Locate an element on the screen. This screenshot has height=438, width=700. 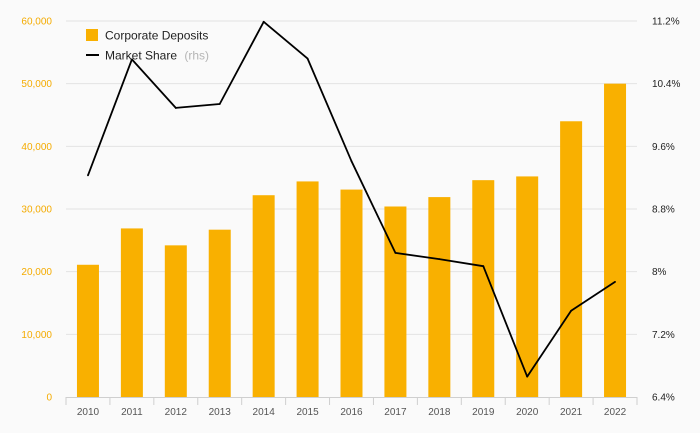
x-tick-label: 2020 is located at coordinates (527, 412).